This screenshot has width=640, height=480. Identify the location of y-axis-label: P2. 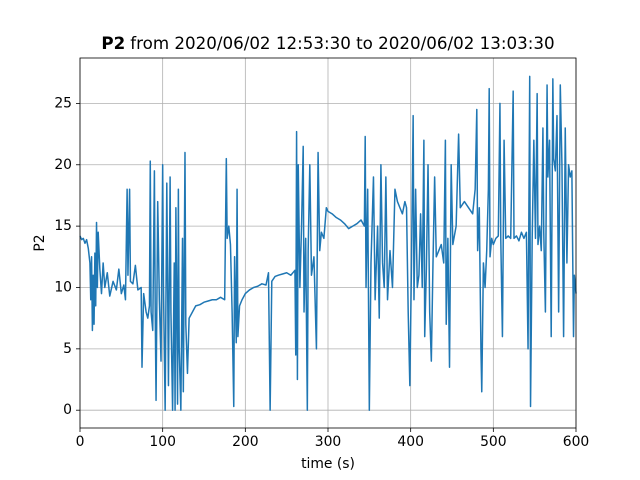
(40, 242).